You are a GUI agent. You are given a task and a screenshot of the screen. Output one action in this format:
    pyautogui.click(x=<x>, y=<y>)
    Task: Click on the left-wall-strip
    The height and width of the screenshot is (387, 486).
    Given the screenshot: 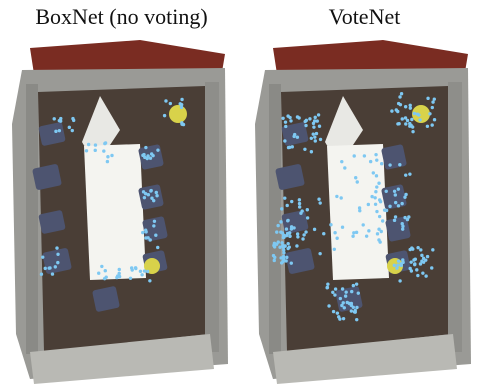 What is the action you would take?
    pyautogui.click(x=32, y=219)
    